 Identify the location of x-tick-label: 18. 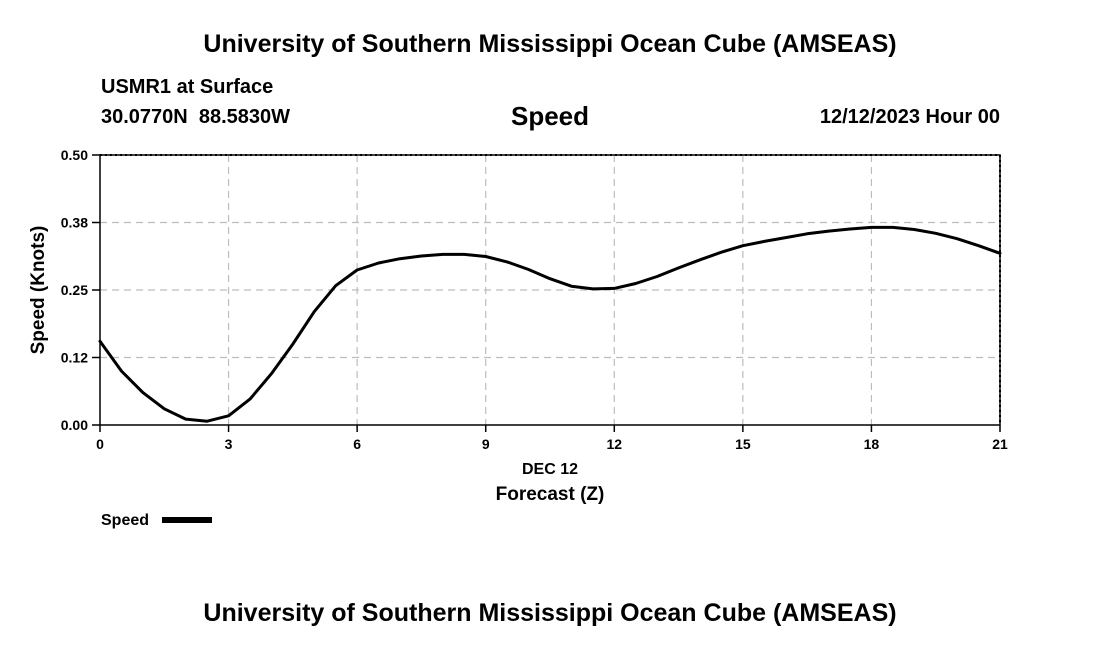
(872, 444).